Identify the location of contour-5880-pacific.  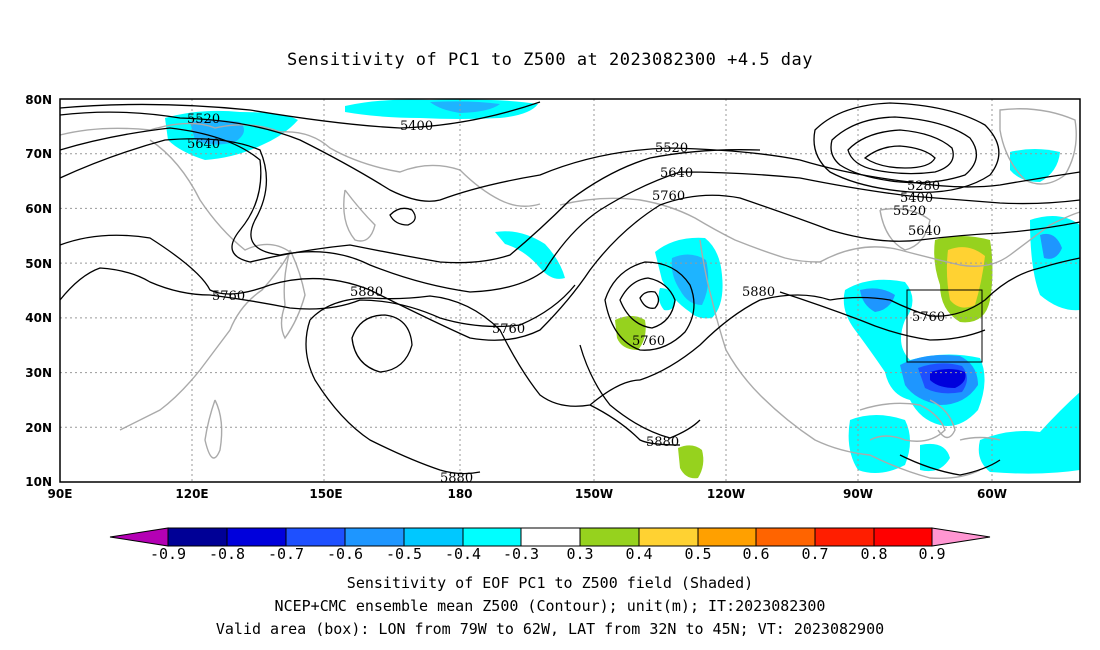
(475, 351).